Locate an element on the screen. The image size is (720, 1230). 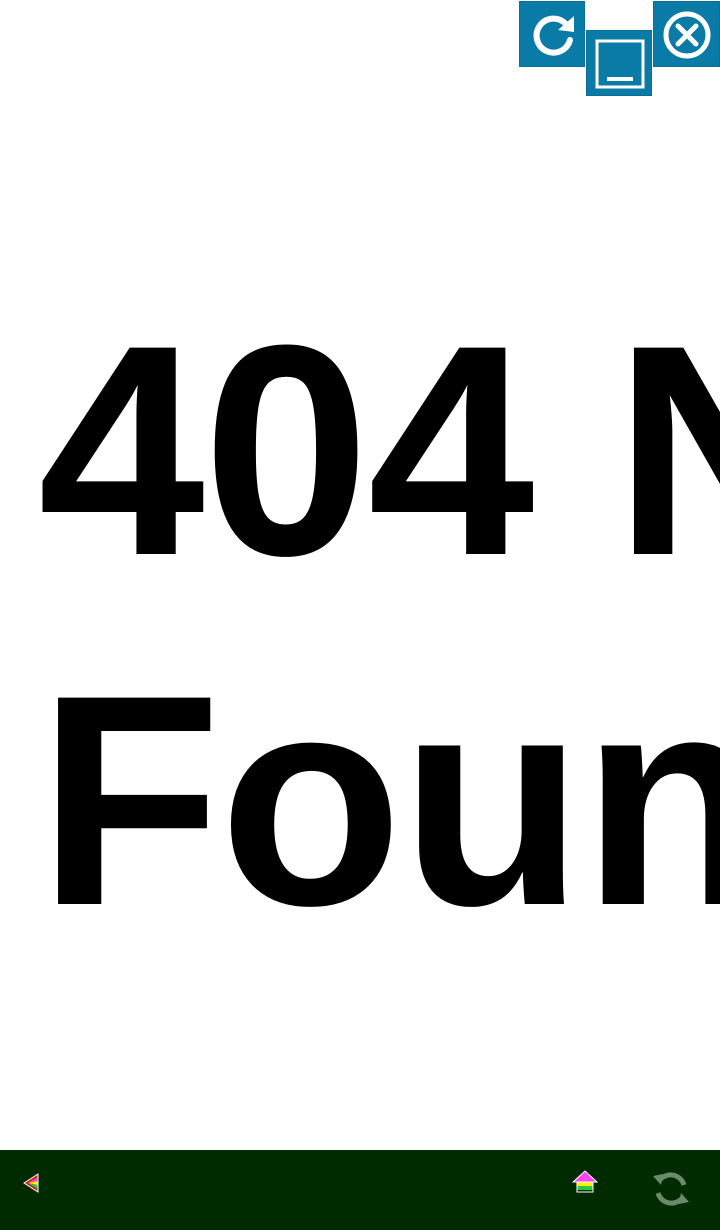
home-icon is located at coordinates (585, 1181).